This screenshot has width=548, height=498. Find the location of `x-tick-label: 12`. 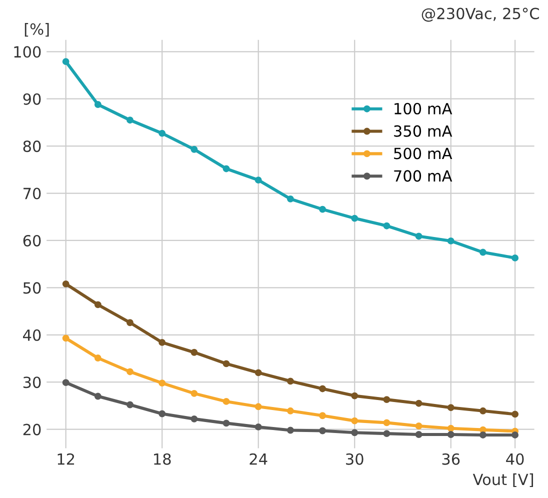

x-tick-label: 12 is located at coordinates (66, 459).